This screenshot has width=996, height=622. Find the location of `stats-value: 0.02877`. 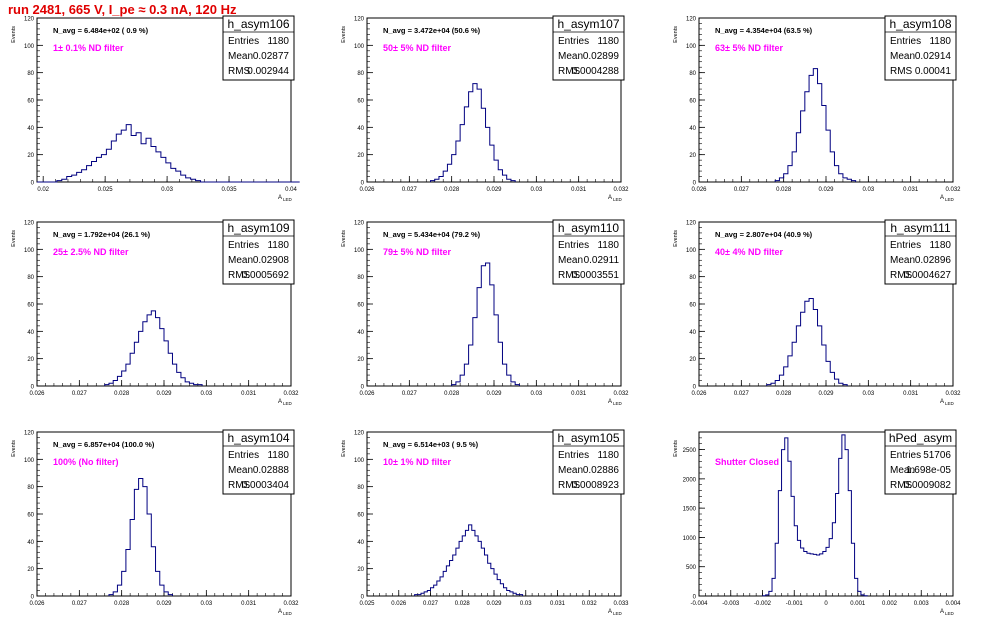

stats-value: 0.02877 is located at coordinates (271, 56).